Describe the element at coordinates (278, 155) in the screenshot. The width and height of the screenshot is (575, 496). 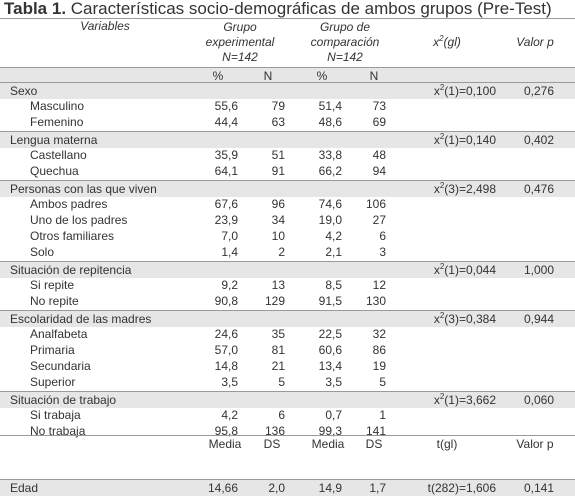
I see `row-cell: 51` at that location.